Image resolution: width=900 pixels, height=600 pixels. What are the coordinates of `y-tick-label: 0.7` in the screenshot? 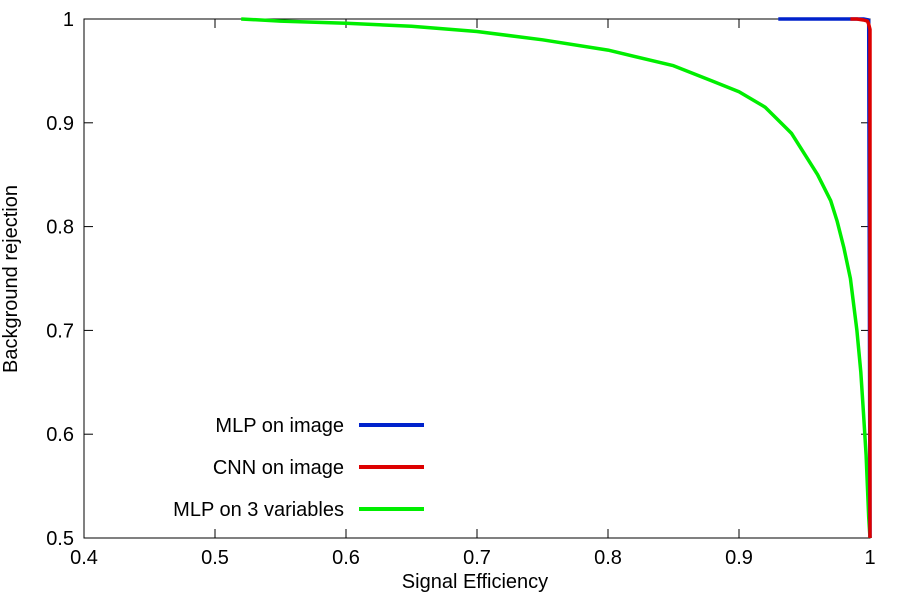 It's located at (60, 331).